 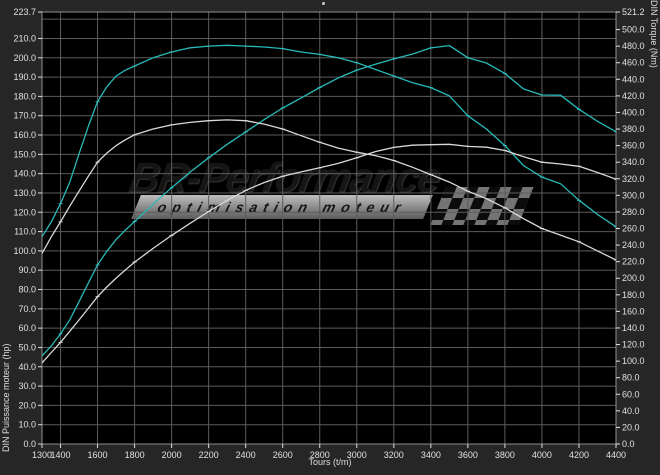 I want to click on x-tick-label: 4200, so click(x=579, y=455).